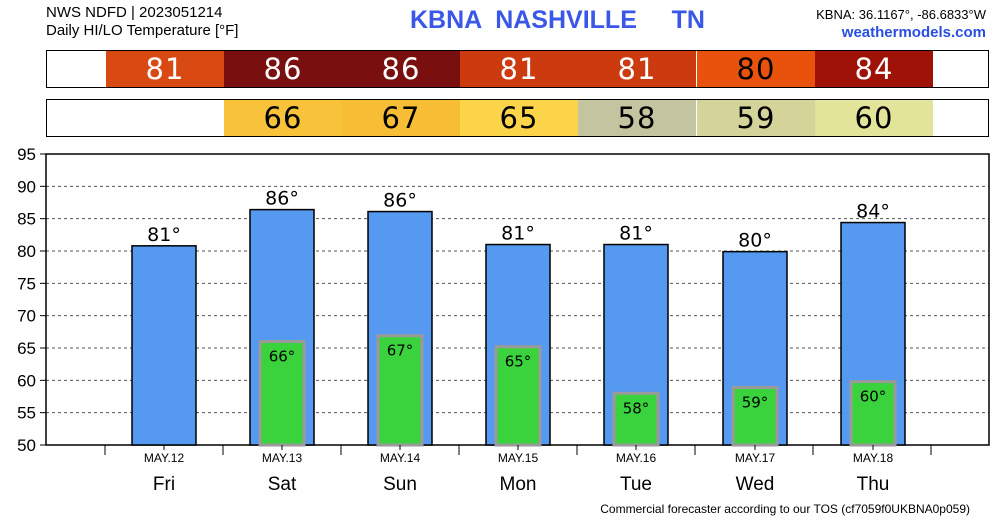 The width and height of the screenshot is (1000, 520). Describe the element at coordinates (165, 118) in the screenshot. I see `low-temp-cell` at that location.